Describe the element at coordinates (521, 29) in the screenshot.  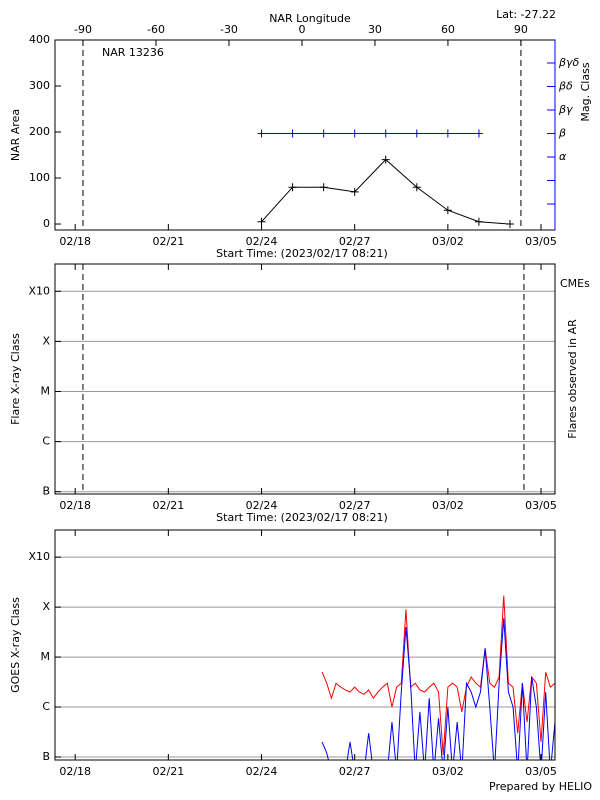
I see `x2-tick-label: 90` at that location.